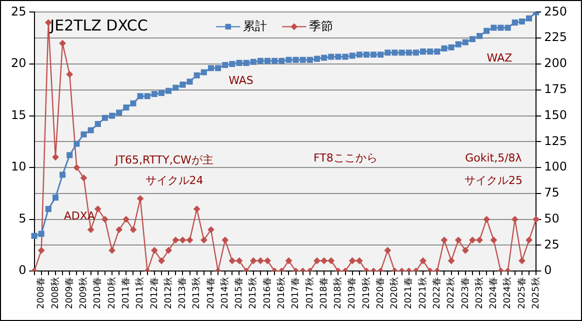 The height and width of the screenshot is (321, 582). What do you see at coordinates (310, 293) in the screenshot?
I see `x-tick-label: 2017秋` at bounding box center [310, 293].